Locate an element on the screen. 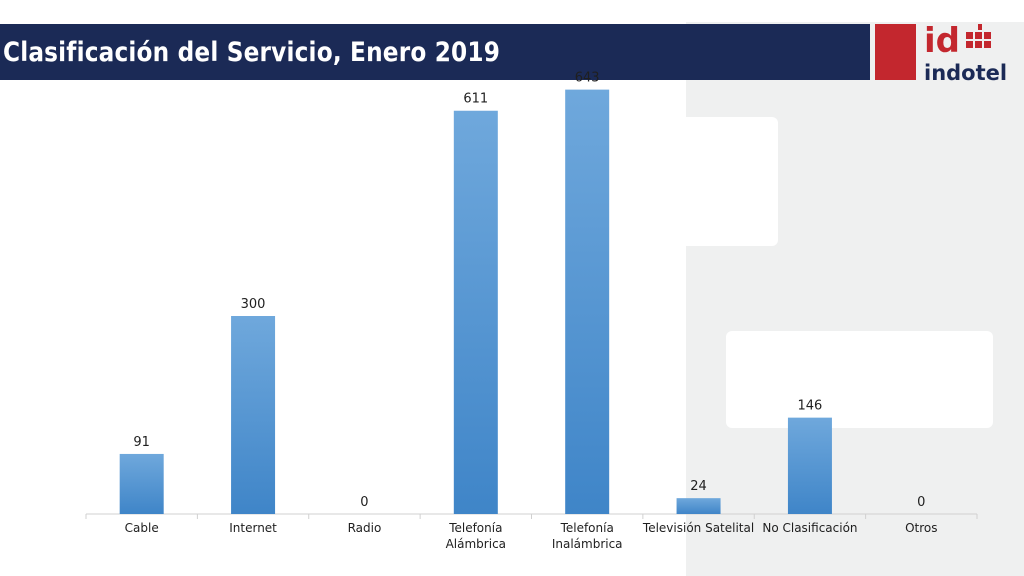 The image size is (1024, 576). title-bar: Clasificación del Servicio, Enero 2019 is located at coordinates (435, 52).